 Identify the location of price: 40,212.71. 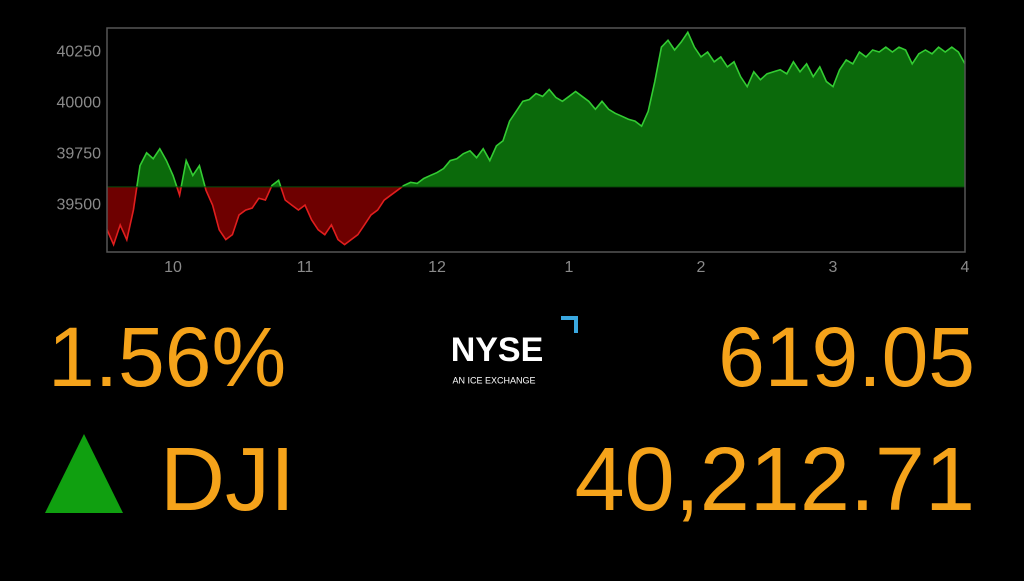
(775, 480).